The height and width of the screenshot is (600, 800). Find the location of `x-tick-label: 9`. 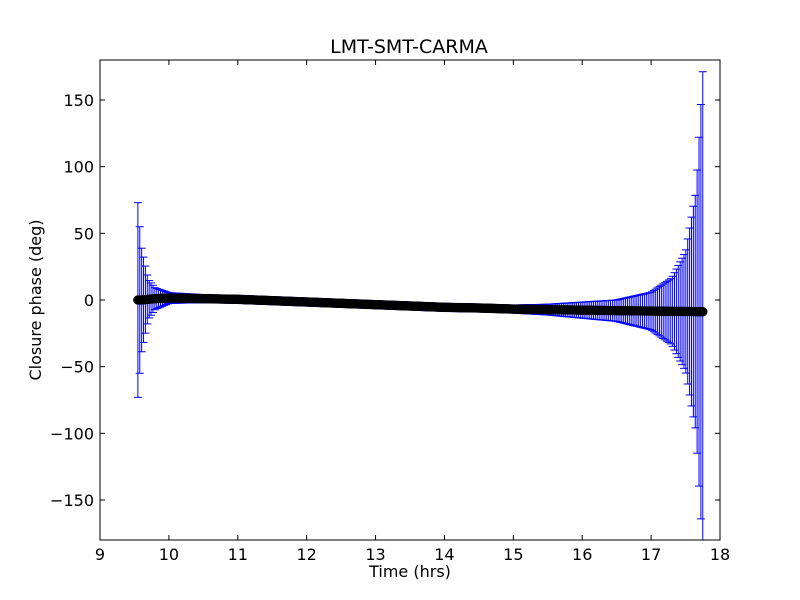

x-tick-label: 9 is located at coordinates (100, 554).